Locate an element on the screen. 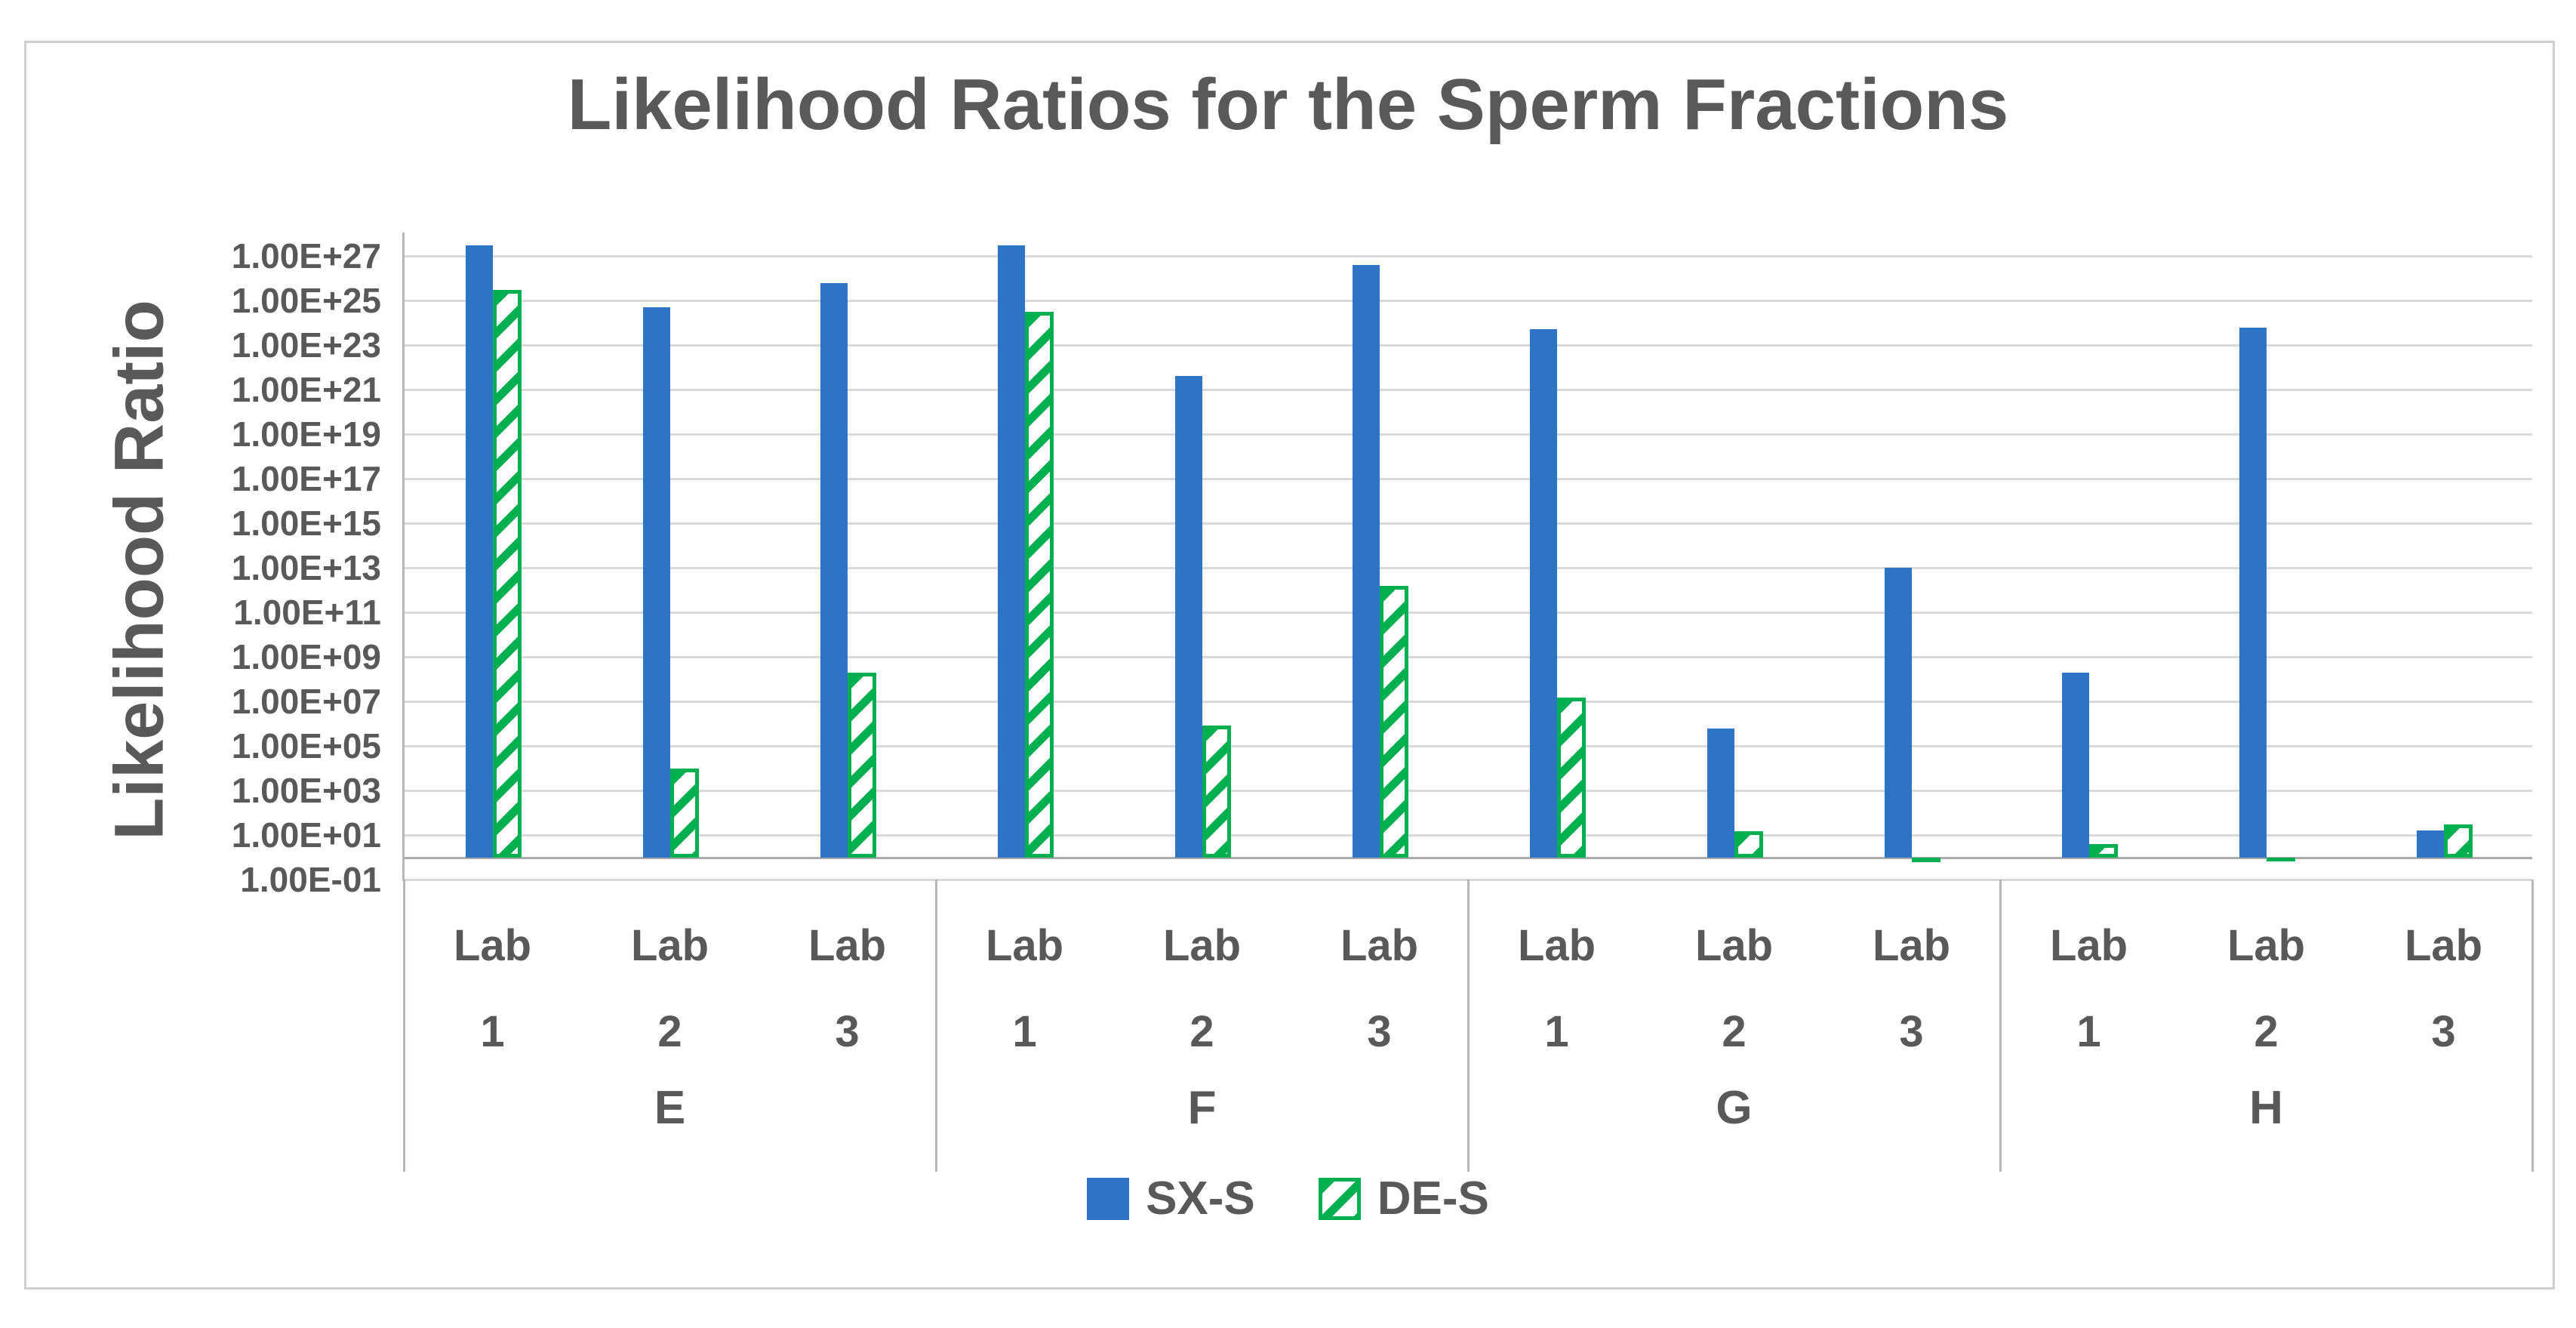 The height and width of the screenshot is (1328, 2576). legend-item-de-s: DE-S is located at coordinates (1403, 1198).